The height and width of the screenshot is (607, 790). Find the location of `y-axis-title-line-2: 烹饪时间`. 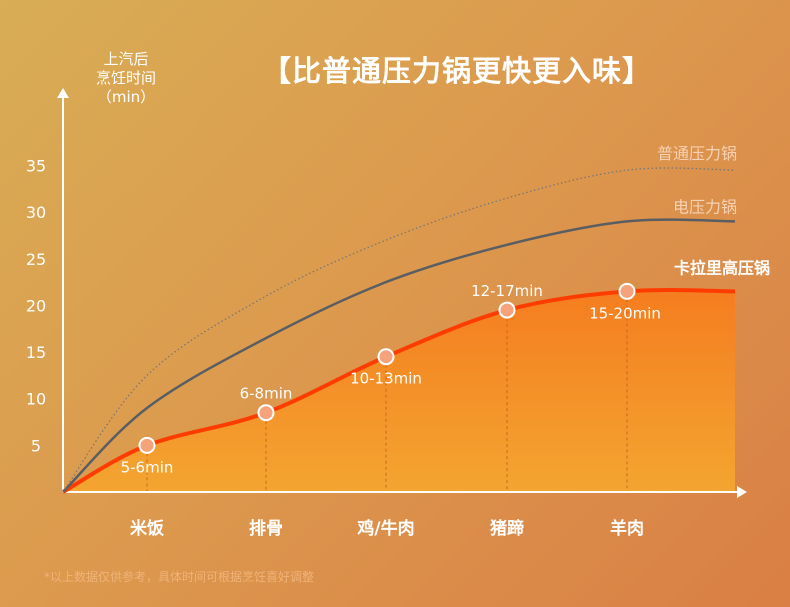

y-axis-title-line-2: 烹饪时间 is located at coordinates (125, 78).